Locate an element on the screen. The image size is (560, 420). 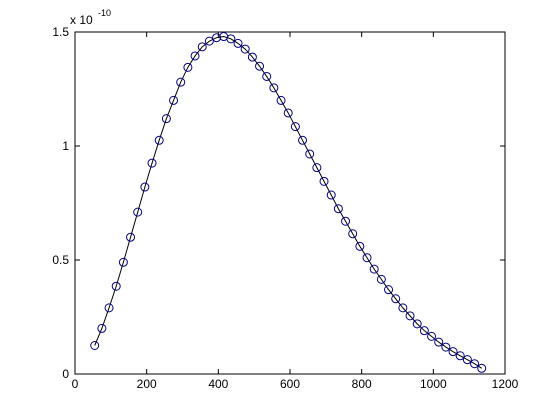
x-tick-label: 1000 is located at coordinates (433, 384).